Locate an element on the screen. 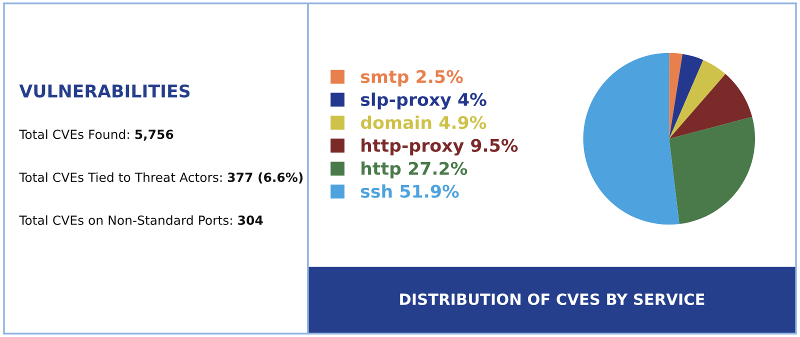 The image size is (800, 337). legend-label: http 27.2% is located at coordinates (415, 170).